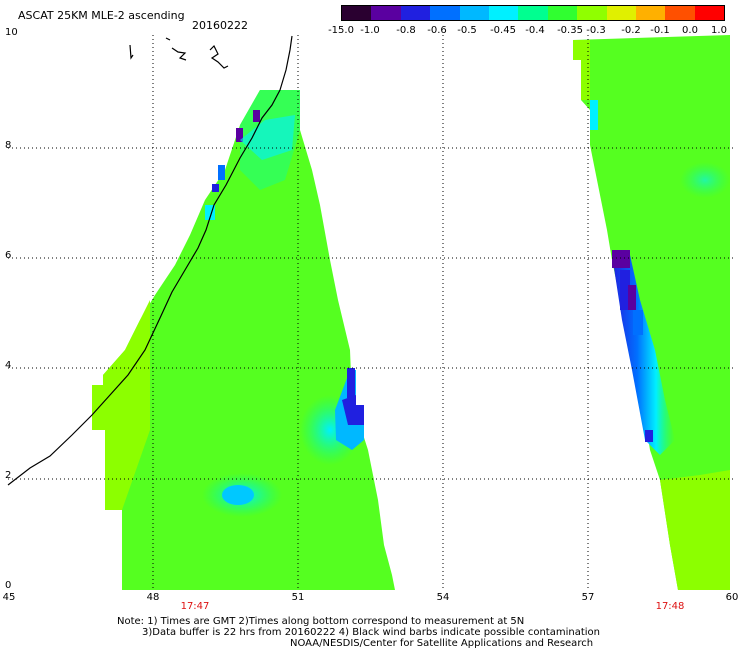 This screenshot has height=650, width=740. What do you see at coordinates (588, 597) in the screenshot?
I see `x-tick-label: 57` at bounding box center [588, 597].